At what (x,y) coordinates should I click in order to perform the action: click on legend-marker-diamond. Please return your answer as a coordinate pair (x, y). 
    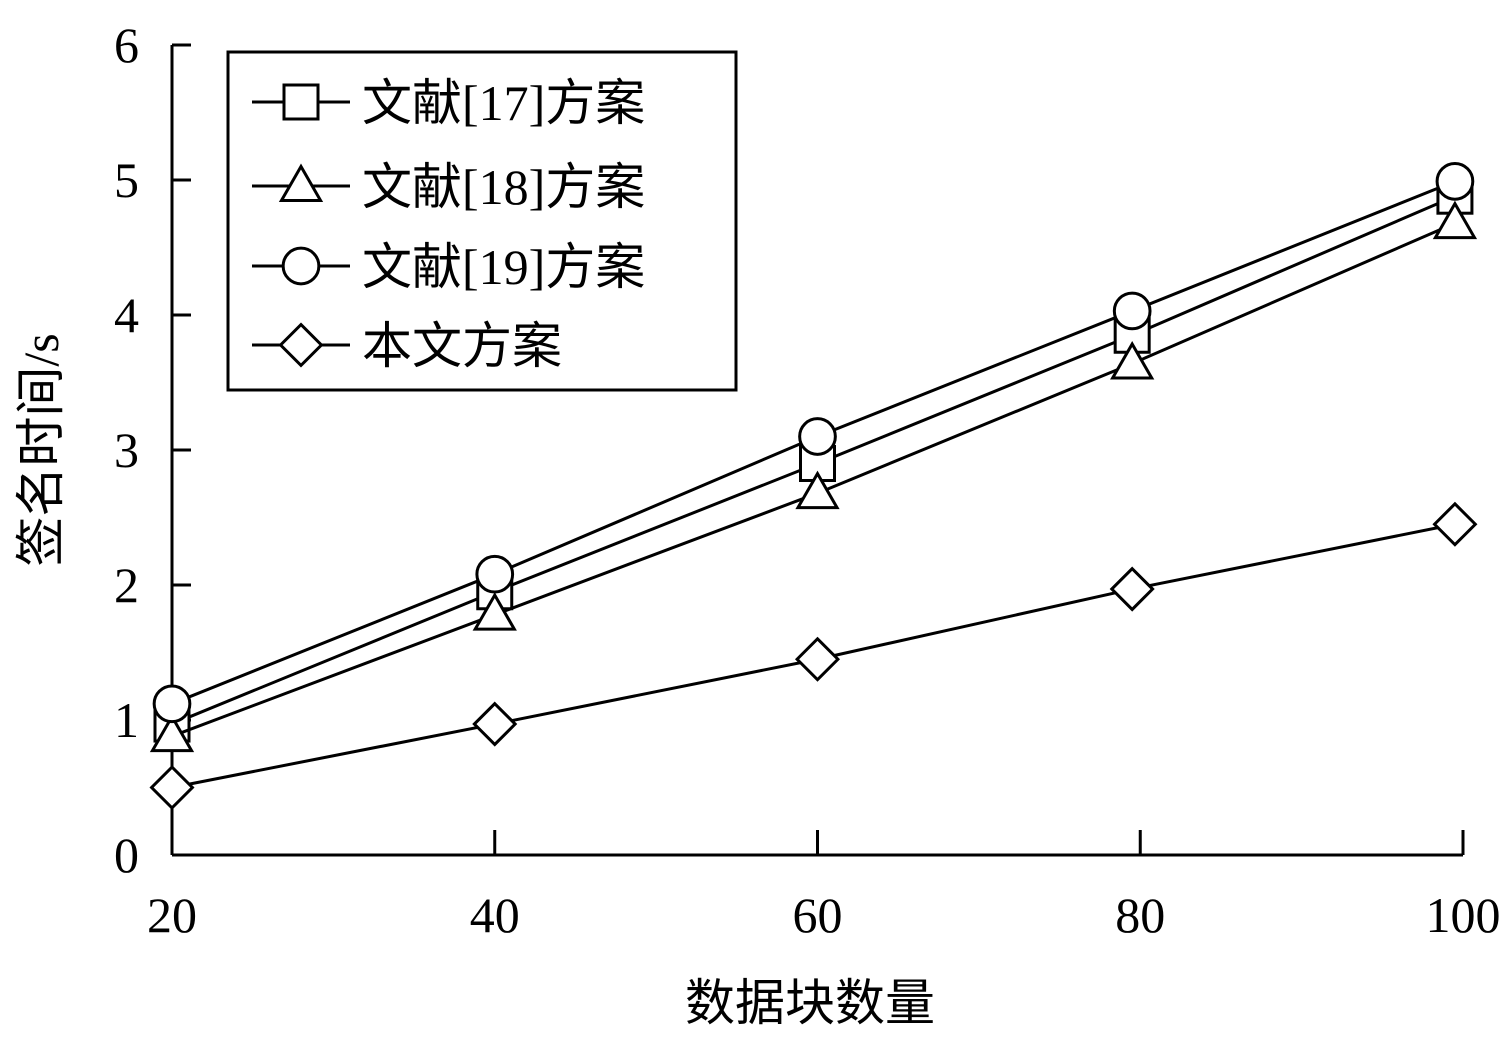
    Looking at the image, I should click on (301, 345).